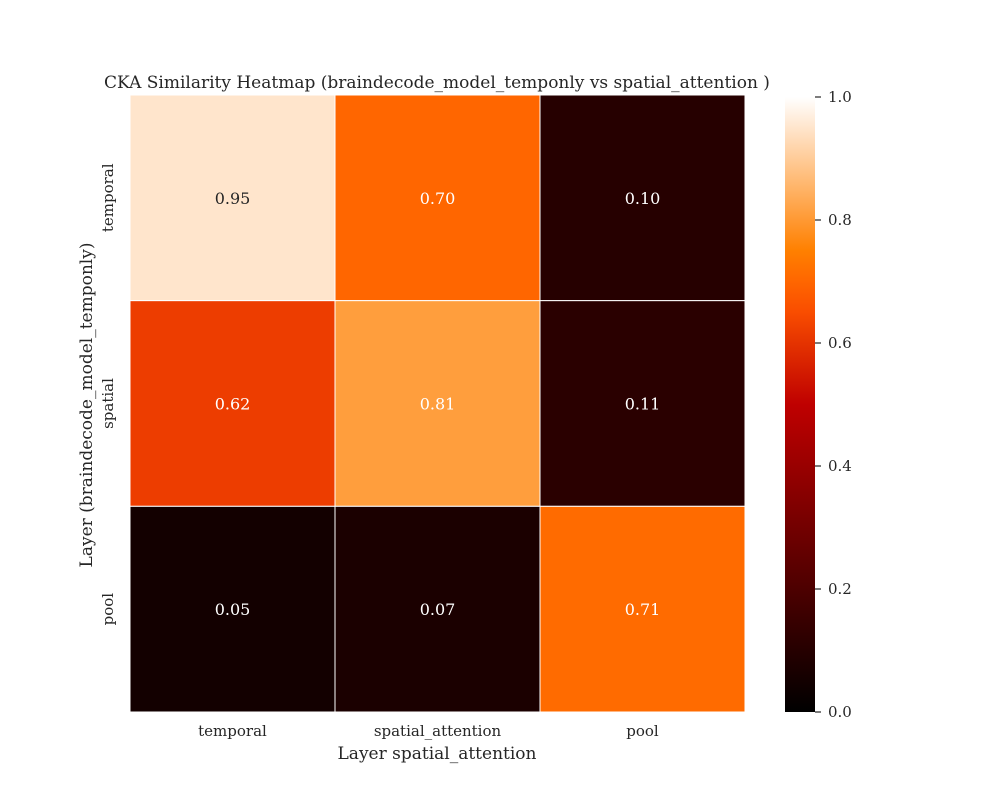  Describe the element at coordinates (232, 731) in the screenshot. I see `x-tick-label: temporal` at that location.